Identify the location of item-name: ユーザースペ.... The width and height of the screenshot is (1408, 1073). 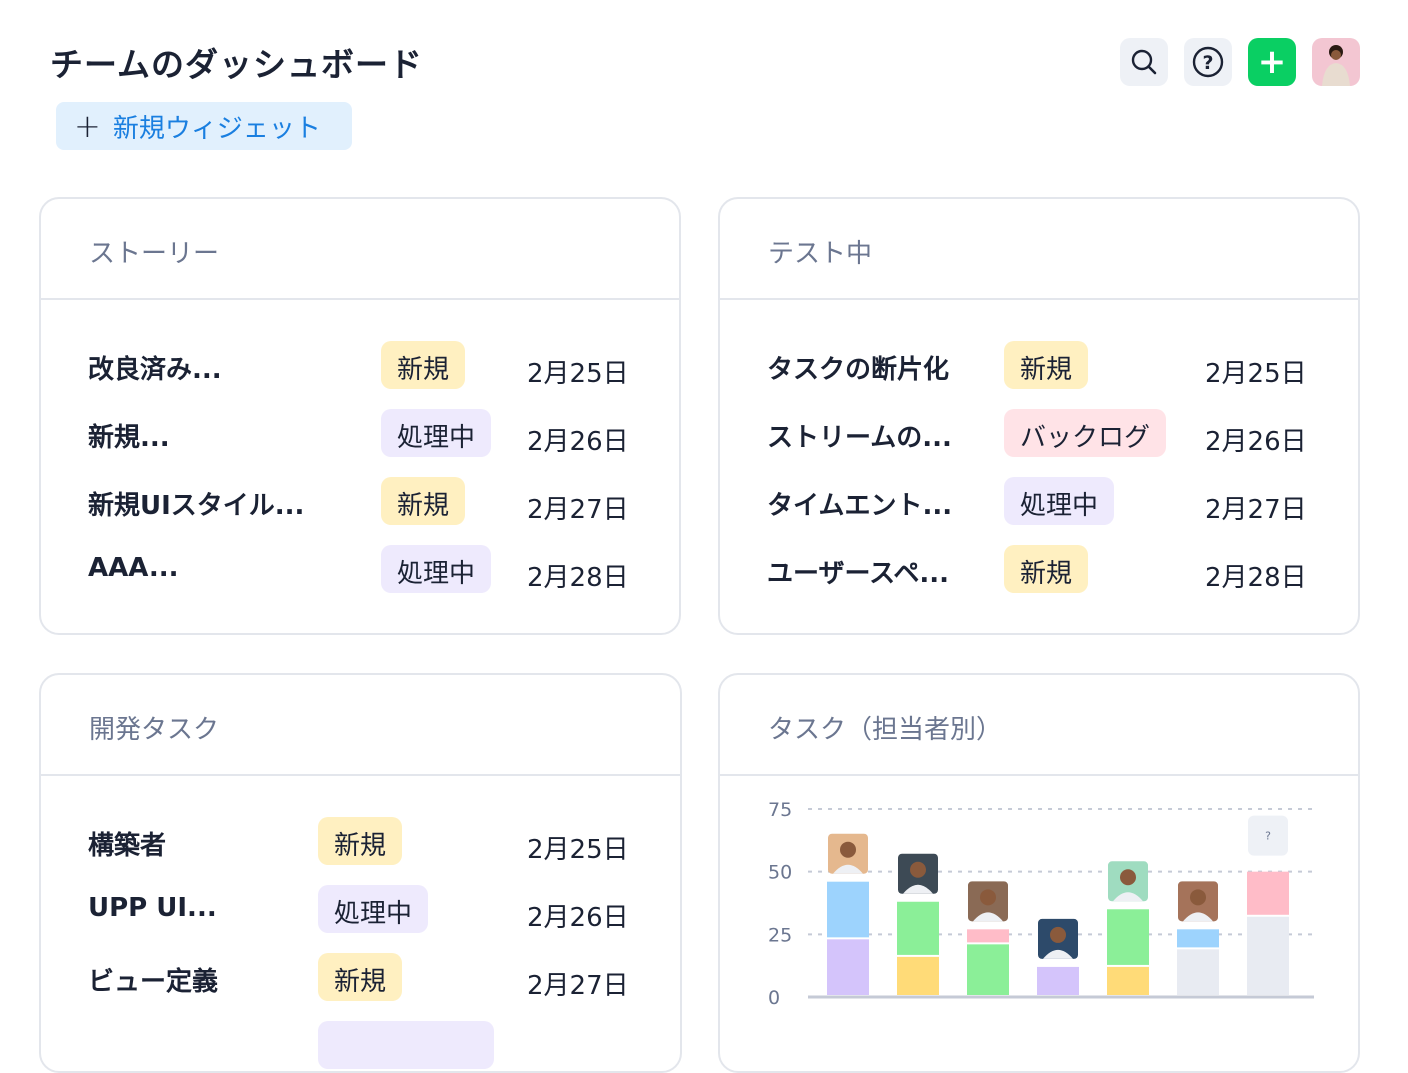
(858, 574).